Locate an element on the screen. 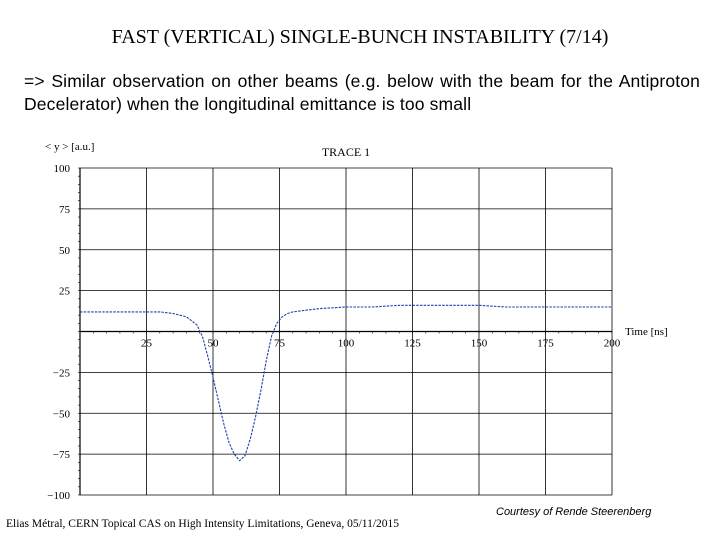 This screenshot has height=540, width=720. x-axis-label: Time [ns] is located at coordinates (646, 332).